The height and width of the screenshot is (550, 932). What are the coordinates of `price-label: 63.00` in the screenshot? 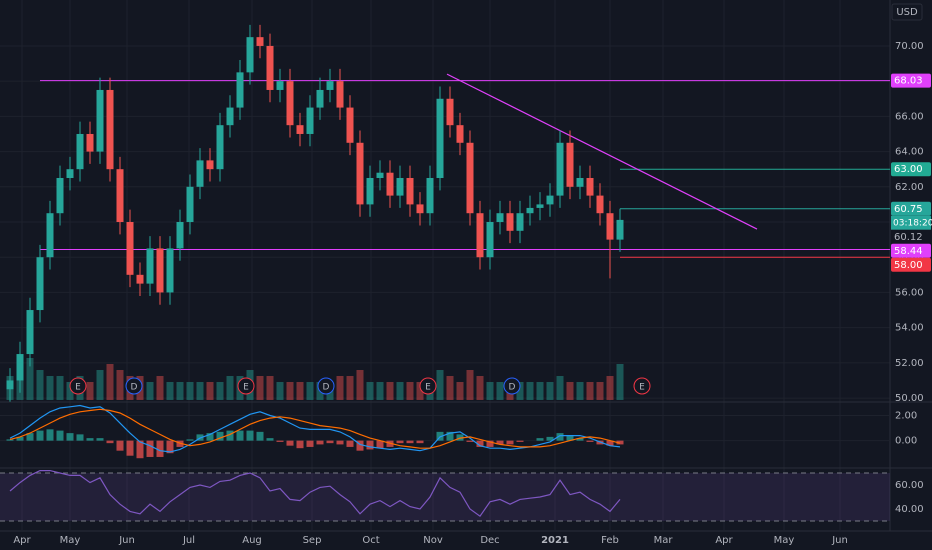 It's located at (908, 169).